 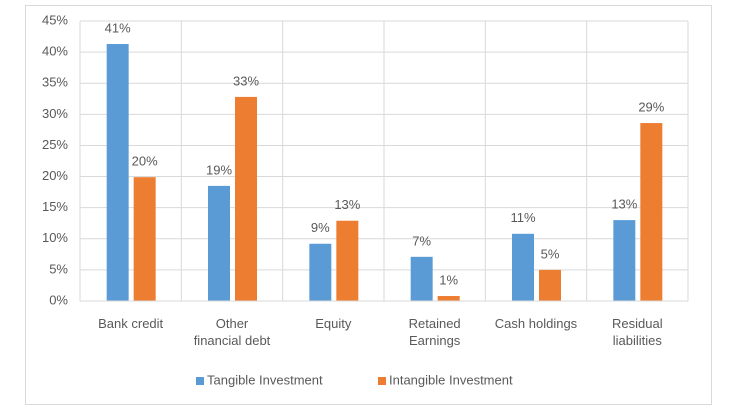 I want to click on y-tick-label: 45%, so click(x=55, y=19).